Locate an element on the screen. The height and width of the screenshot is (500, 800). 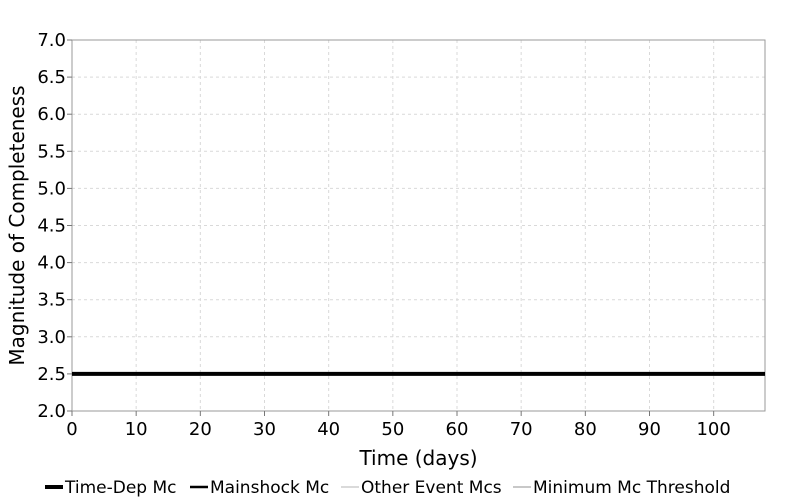
legend-entry: Mainshock Mc is located at coordinates (259, 488).